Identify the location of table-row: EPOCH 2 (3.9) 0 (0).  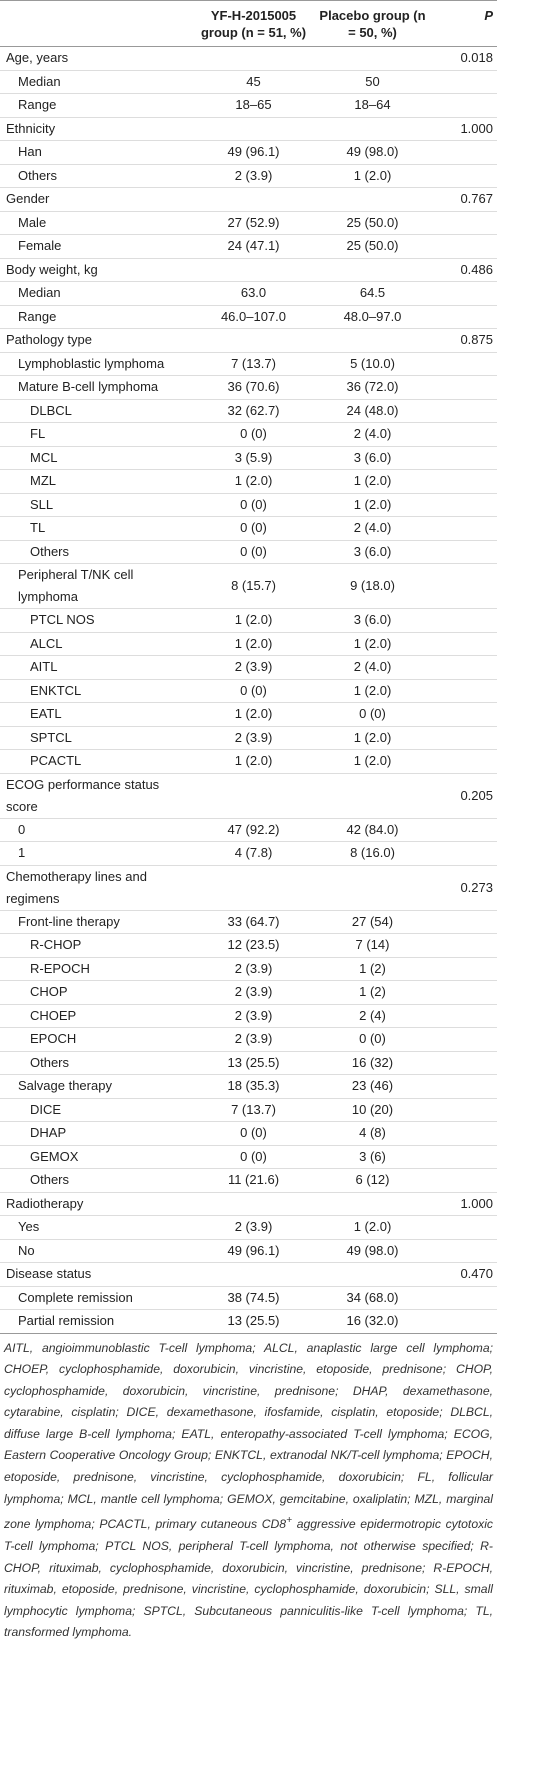
(248, 1039).